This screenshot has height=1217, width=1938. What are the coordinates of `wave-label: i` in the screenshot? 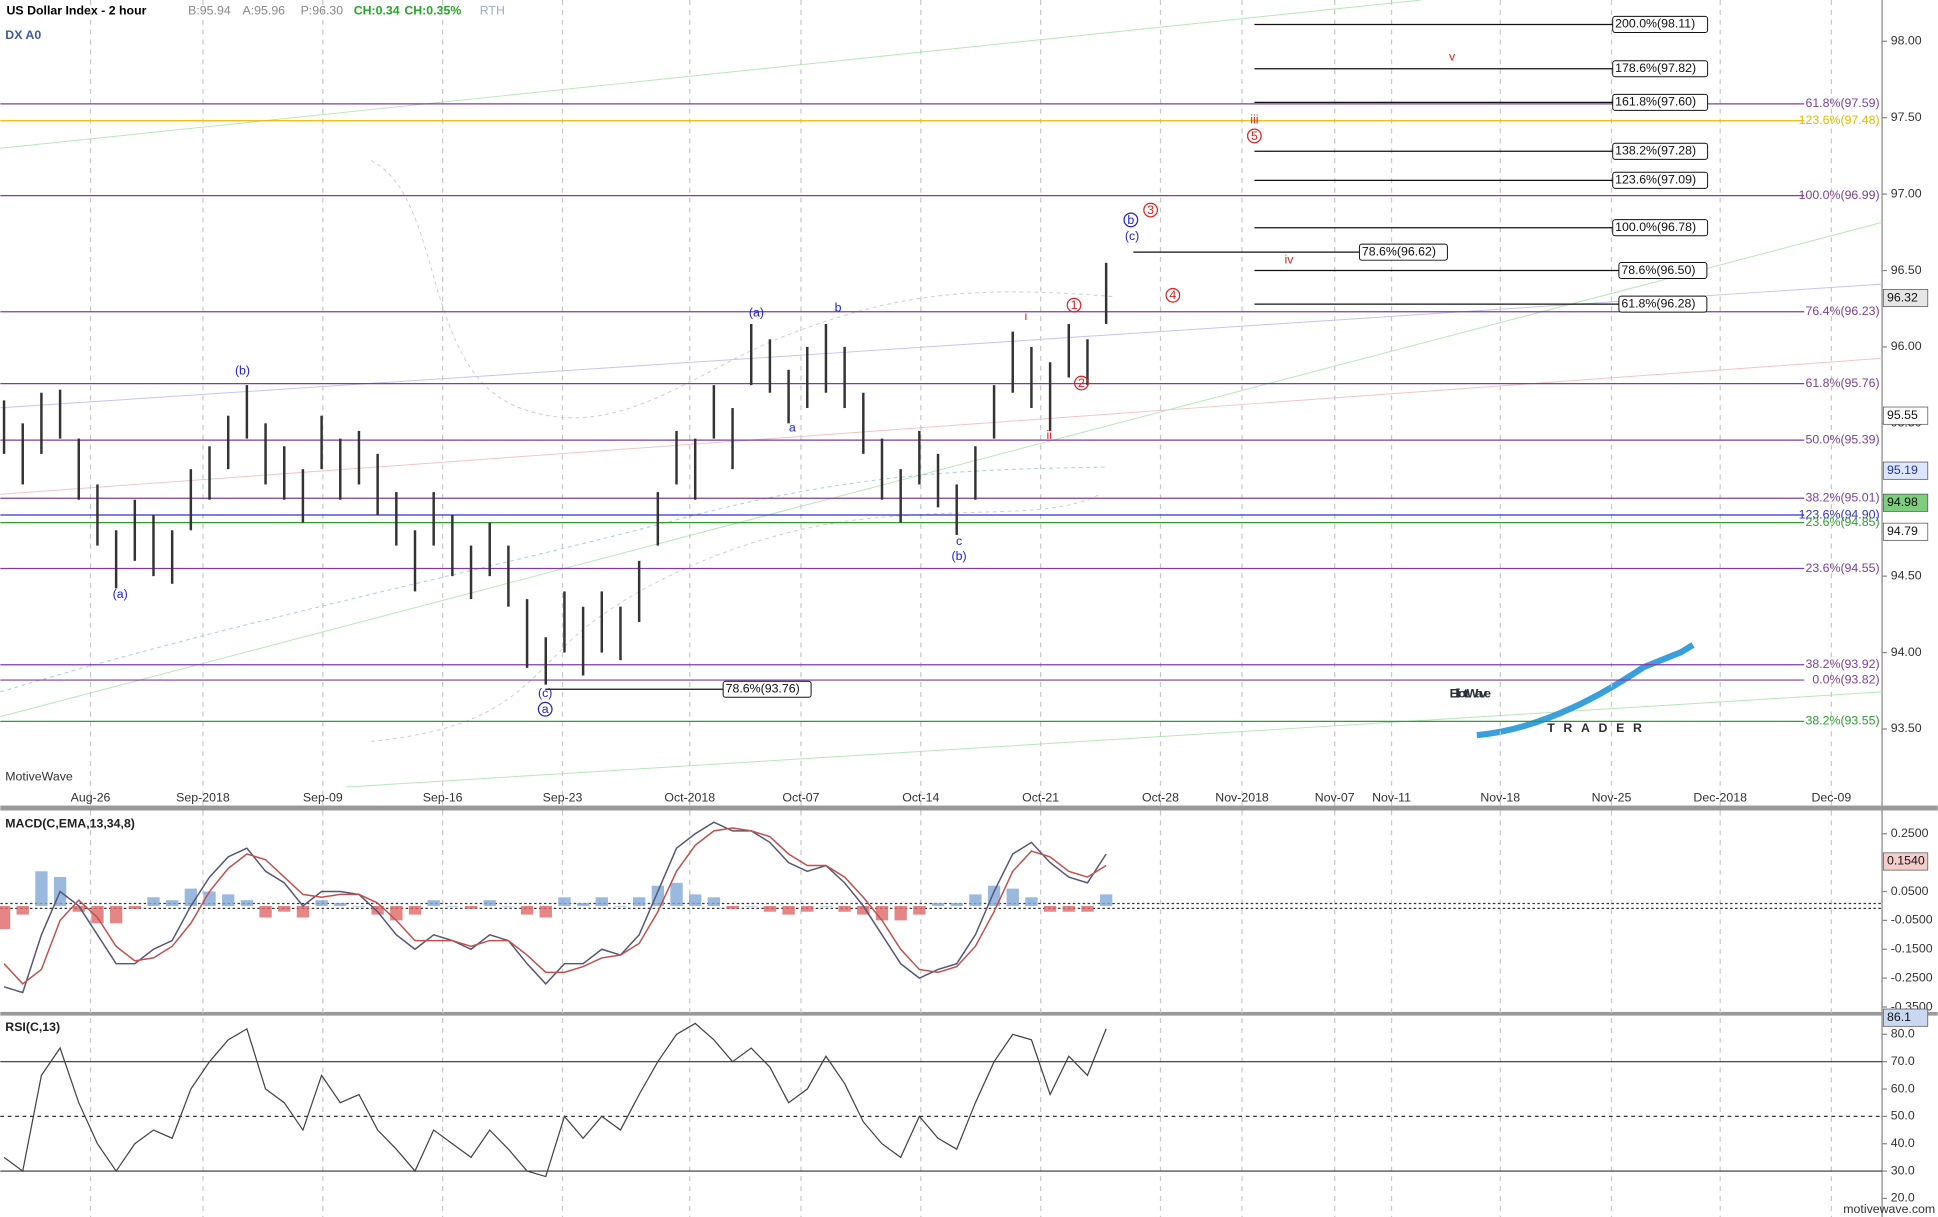 It's located at (1025, 316).